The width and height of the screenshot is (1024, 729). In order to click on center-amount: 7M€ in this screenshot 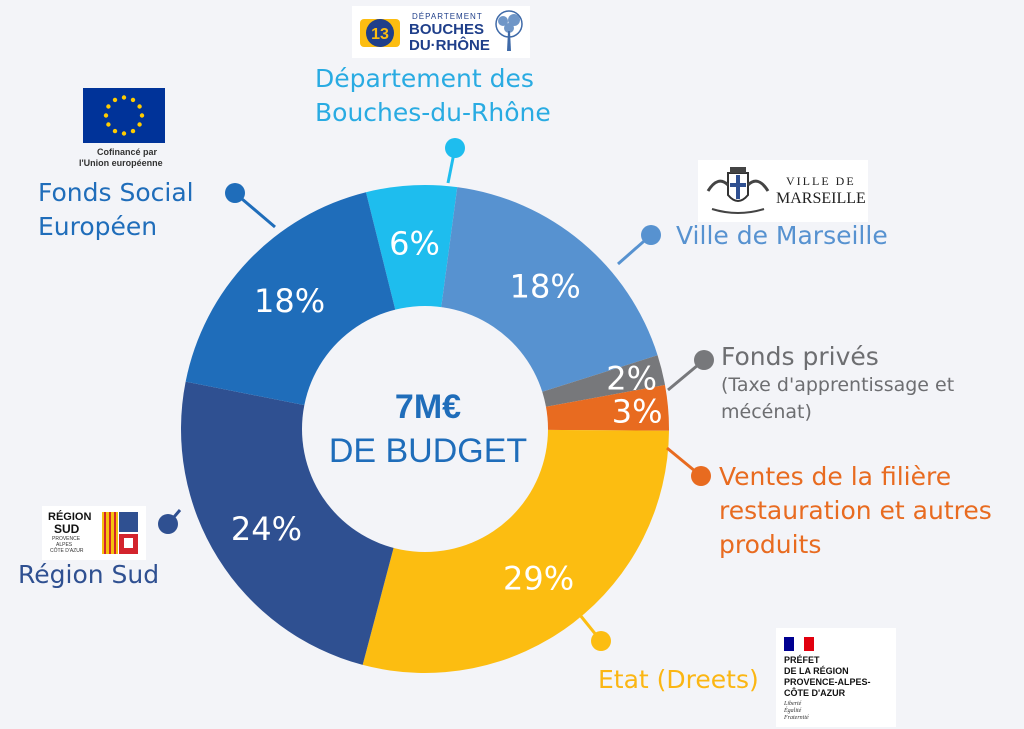, I will do `click(428, 407)`.